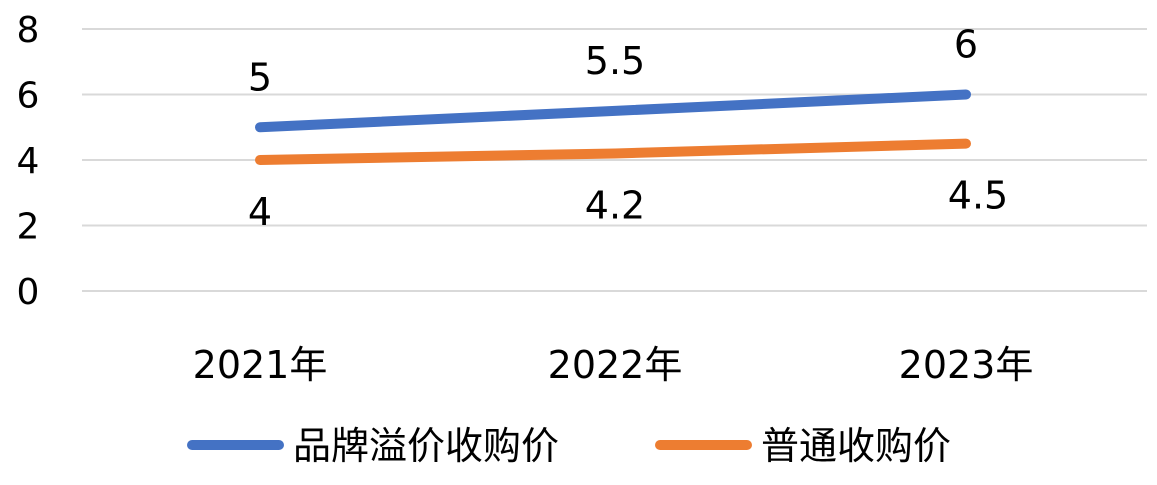 This screenshot has width=1157, height=485. Describe the element at coordinates (260, 212) in the screenshot. I see `data-label: 4` at that location.